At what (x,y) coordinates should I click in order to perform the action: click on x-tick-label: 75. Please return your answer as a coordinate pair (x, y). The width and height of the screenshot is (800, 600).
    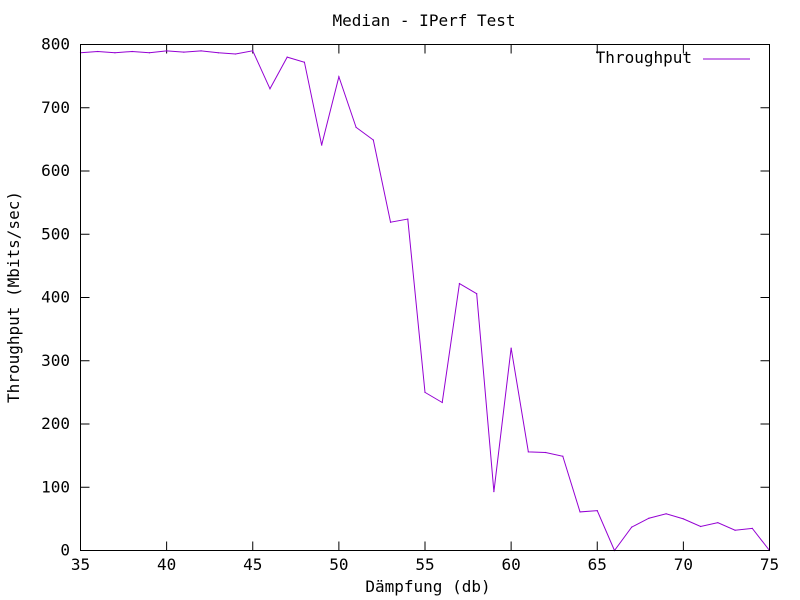
    Looking at the image, I should click on (769, 564).